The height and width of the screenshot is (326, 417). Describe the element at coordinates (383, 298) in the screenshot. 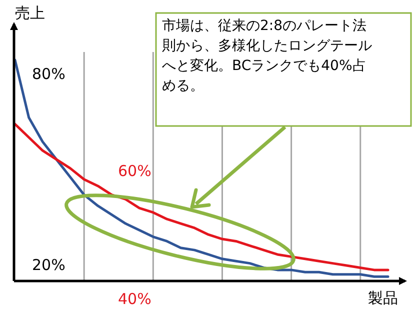

I see `x-axis-title: 製品` at that location.